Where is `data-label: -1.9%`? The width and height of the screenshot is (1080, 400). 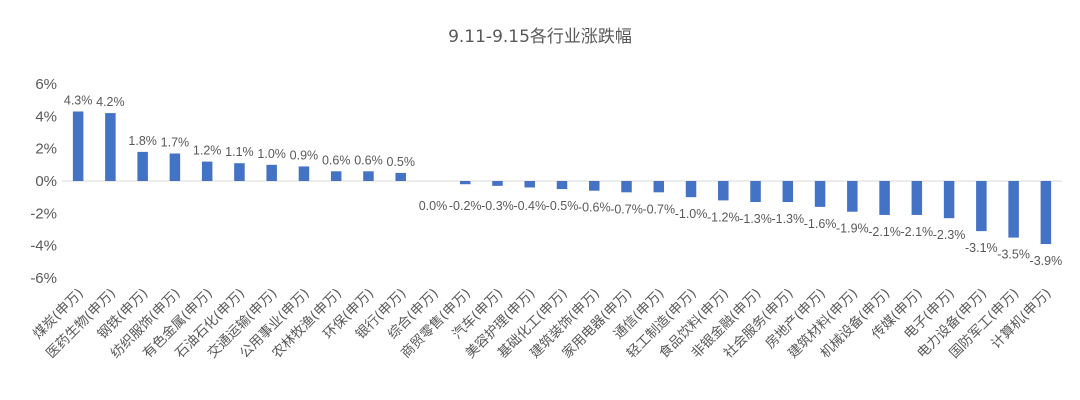
data-label: -1.9% is located at coordinates (852, 229).